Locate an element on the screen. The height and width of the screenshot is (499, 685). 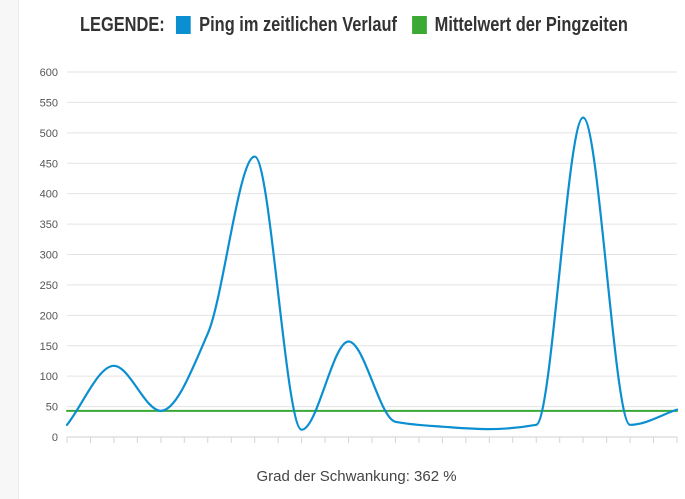
legend-label-average: Mittelwert der Pingzeiten is located at coordinates (531, 24).